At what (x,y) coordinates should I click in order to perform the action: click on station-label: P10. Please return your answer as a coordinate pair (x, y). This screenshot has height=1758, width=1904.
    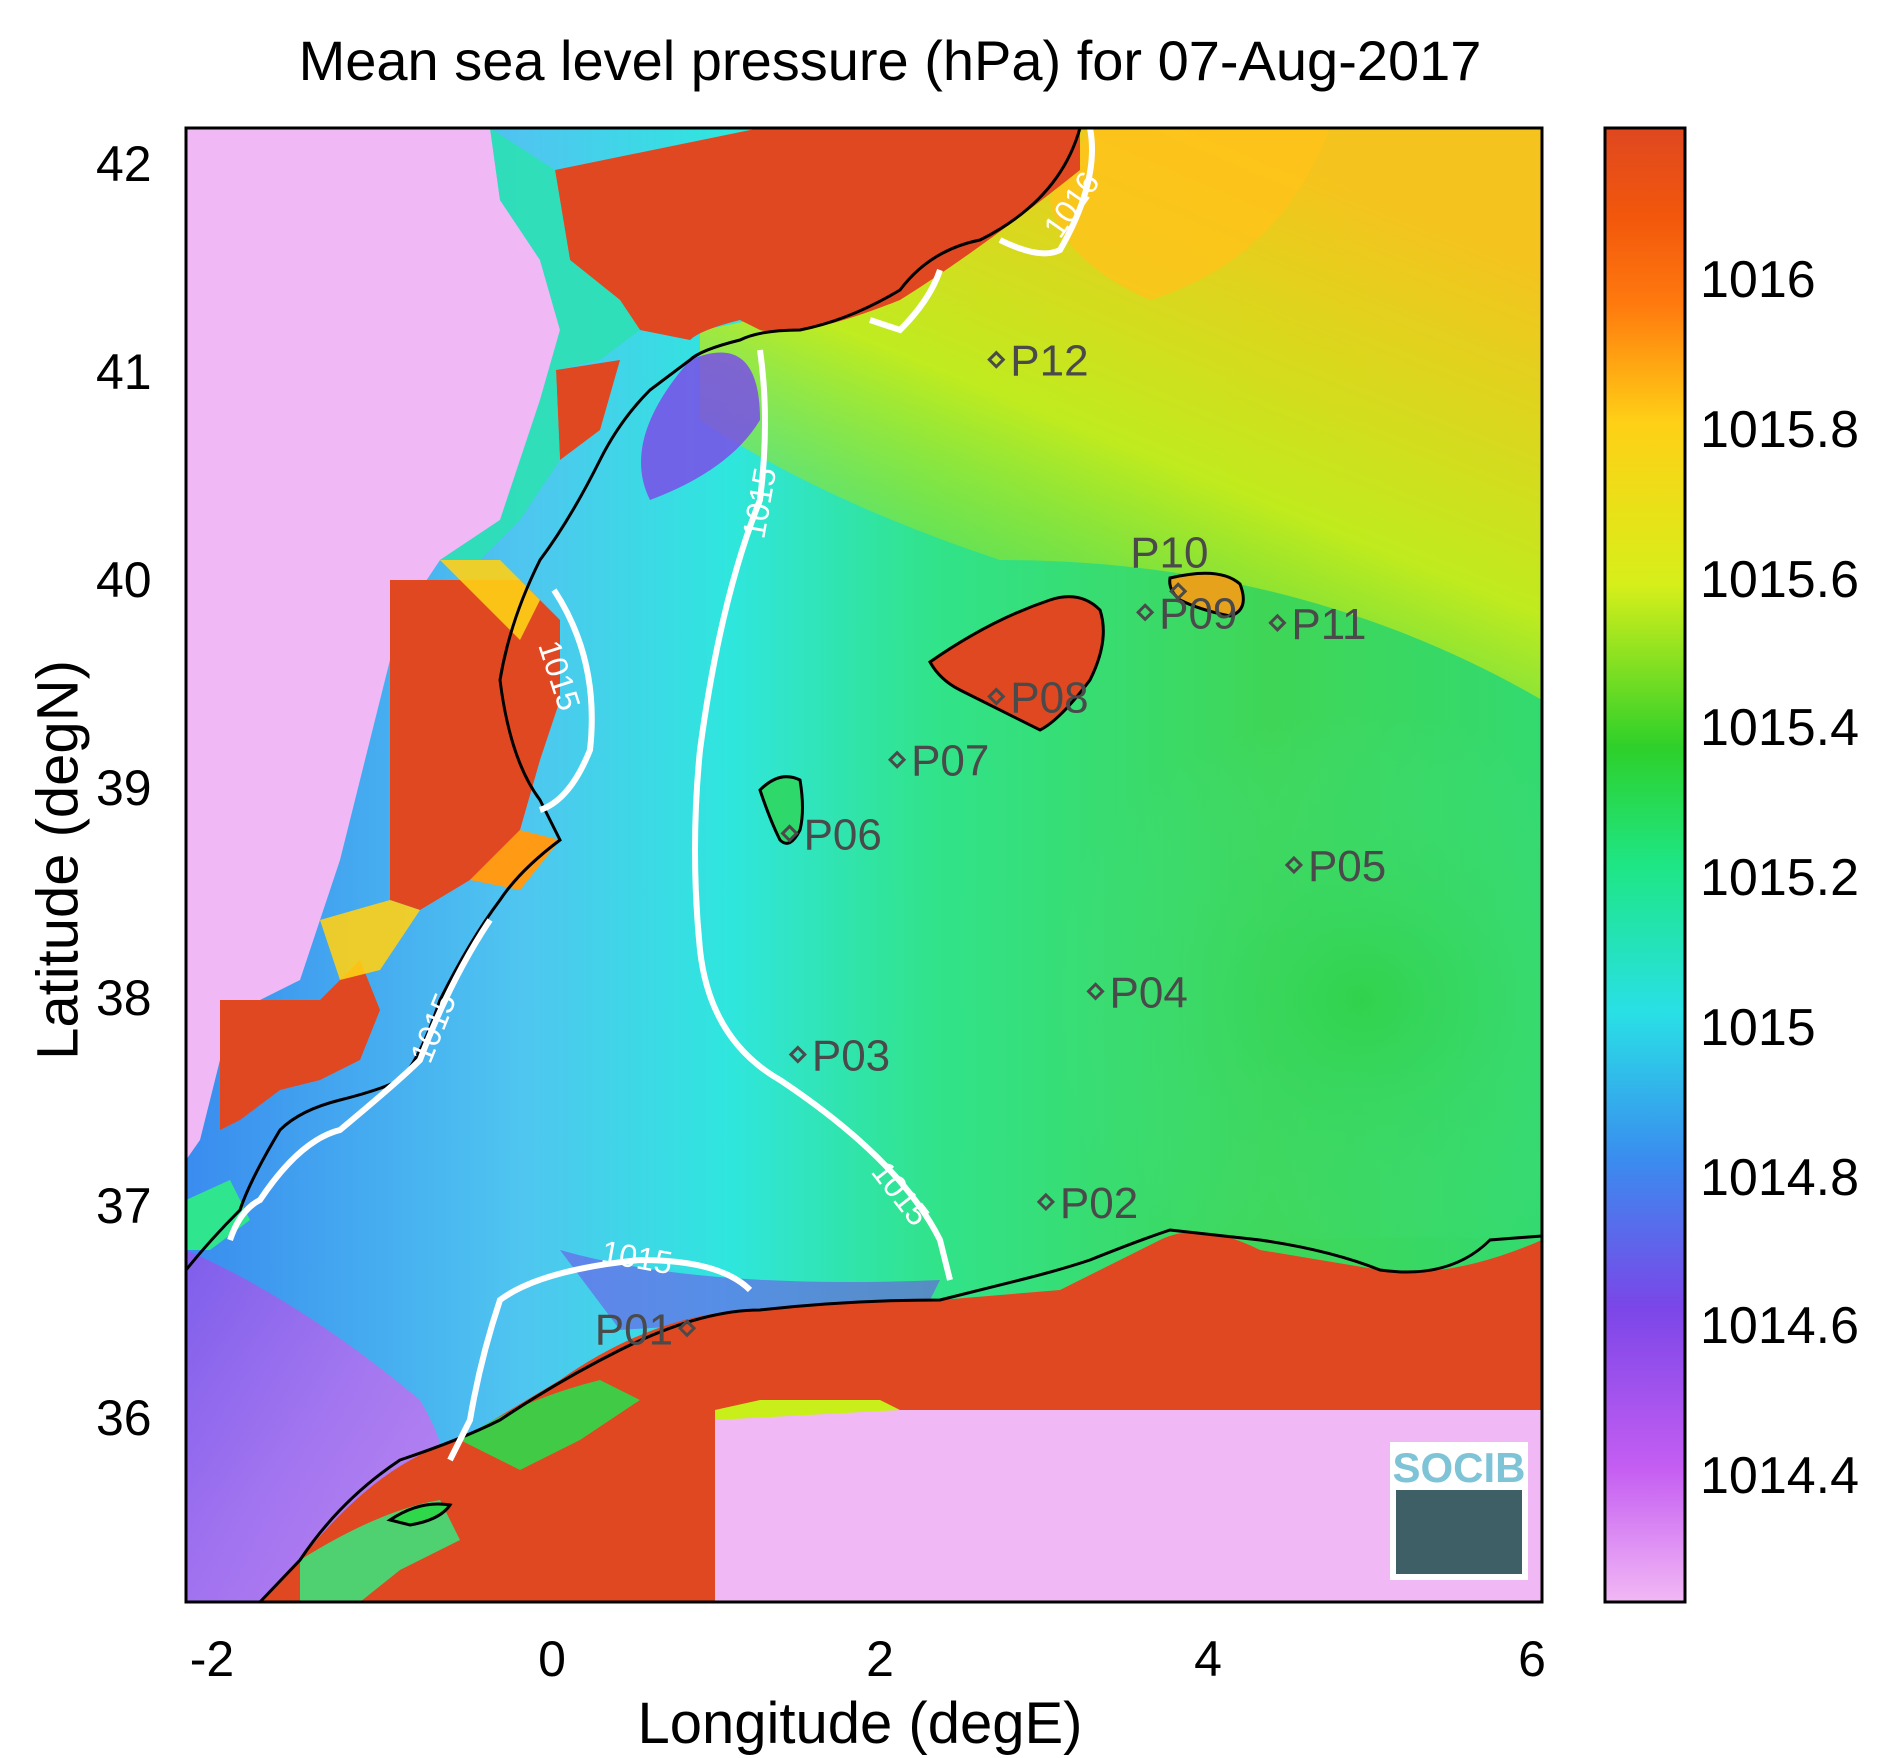
    Looking at the image, I should click on (1169, 552).